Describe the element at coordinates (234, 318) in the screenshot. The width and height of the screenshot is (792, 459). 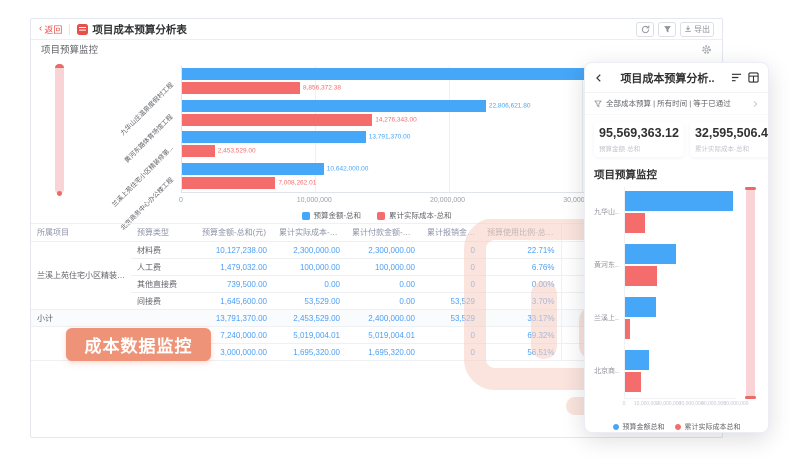
I see `cell-budget: 13,791,370.00` at that location.